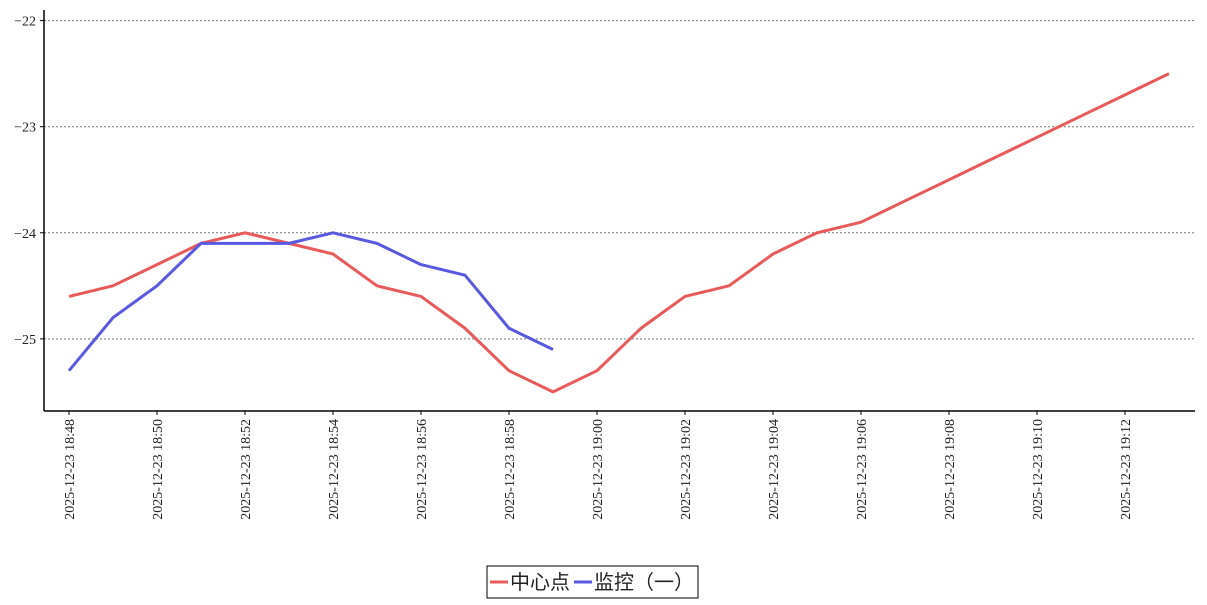 This screenshot has height=605, width=1207. What do you see at coordinates (310, 301) in the screenshot?
I see `series-line` at bounding box center [310, 301].